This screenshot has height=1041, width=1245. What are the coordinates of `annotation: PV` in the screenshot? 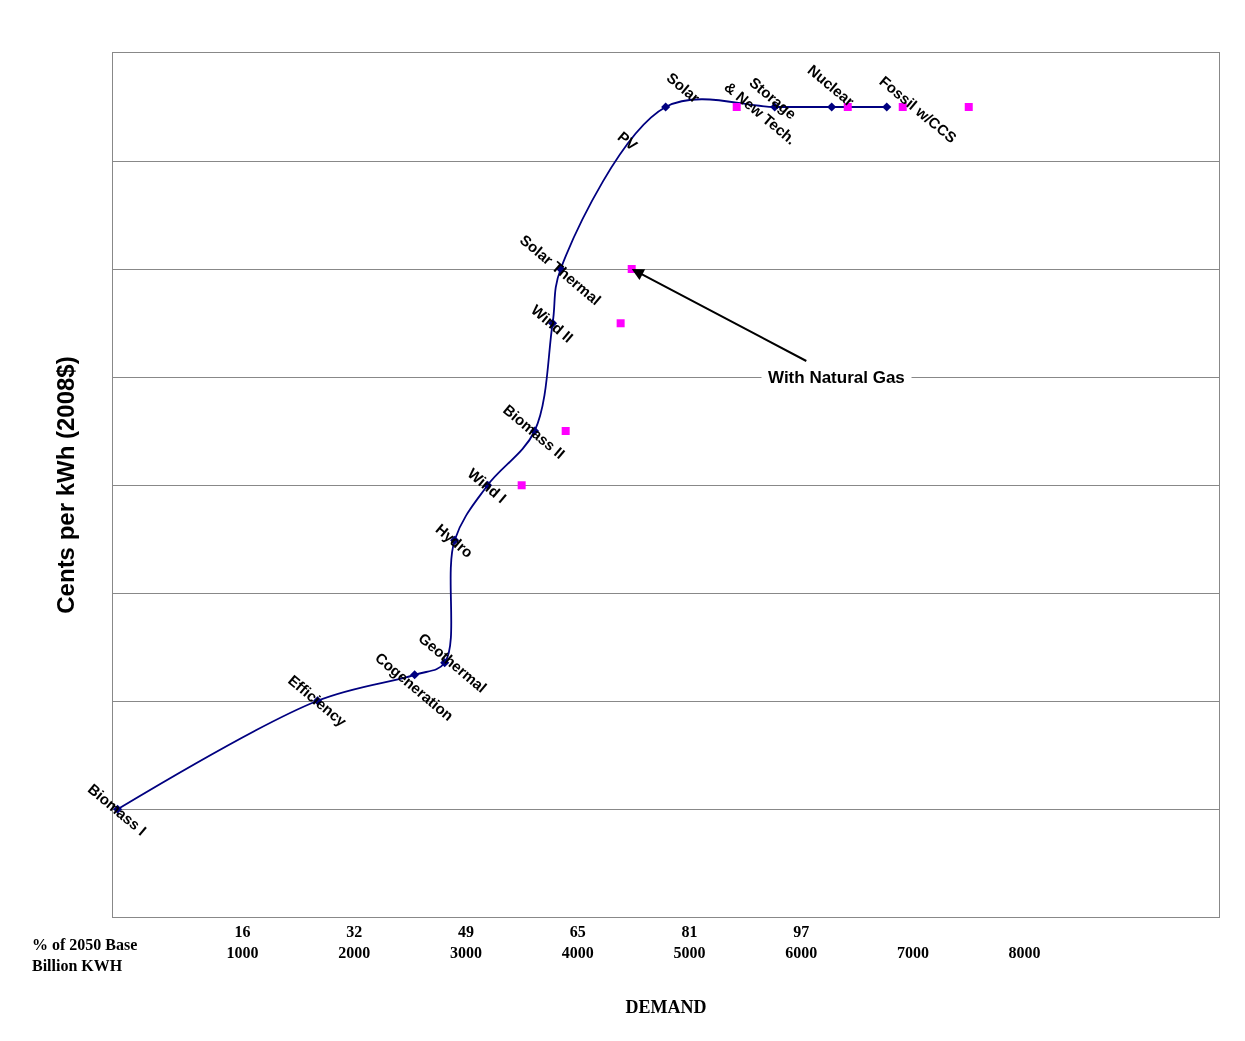 It's located at (627, 140).